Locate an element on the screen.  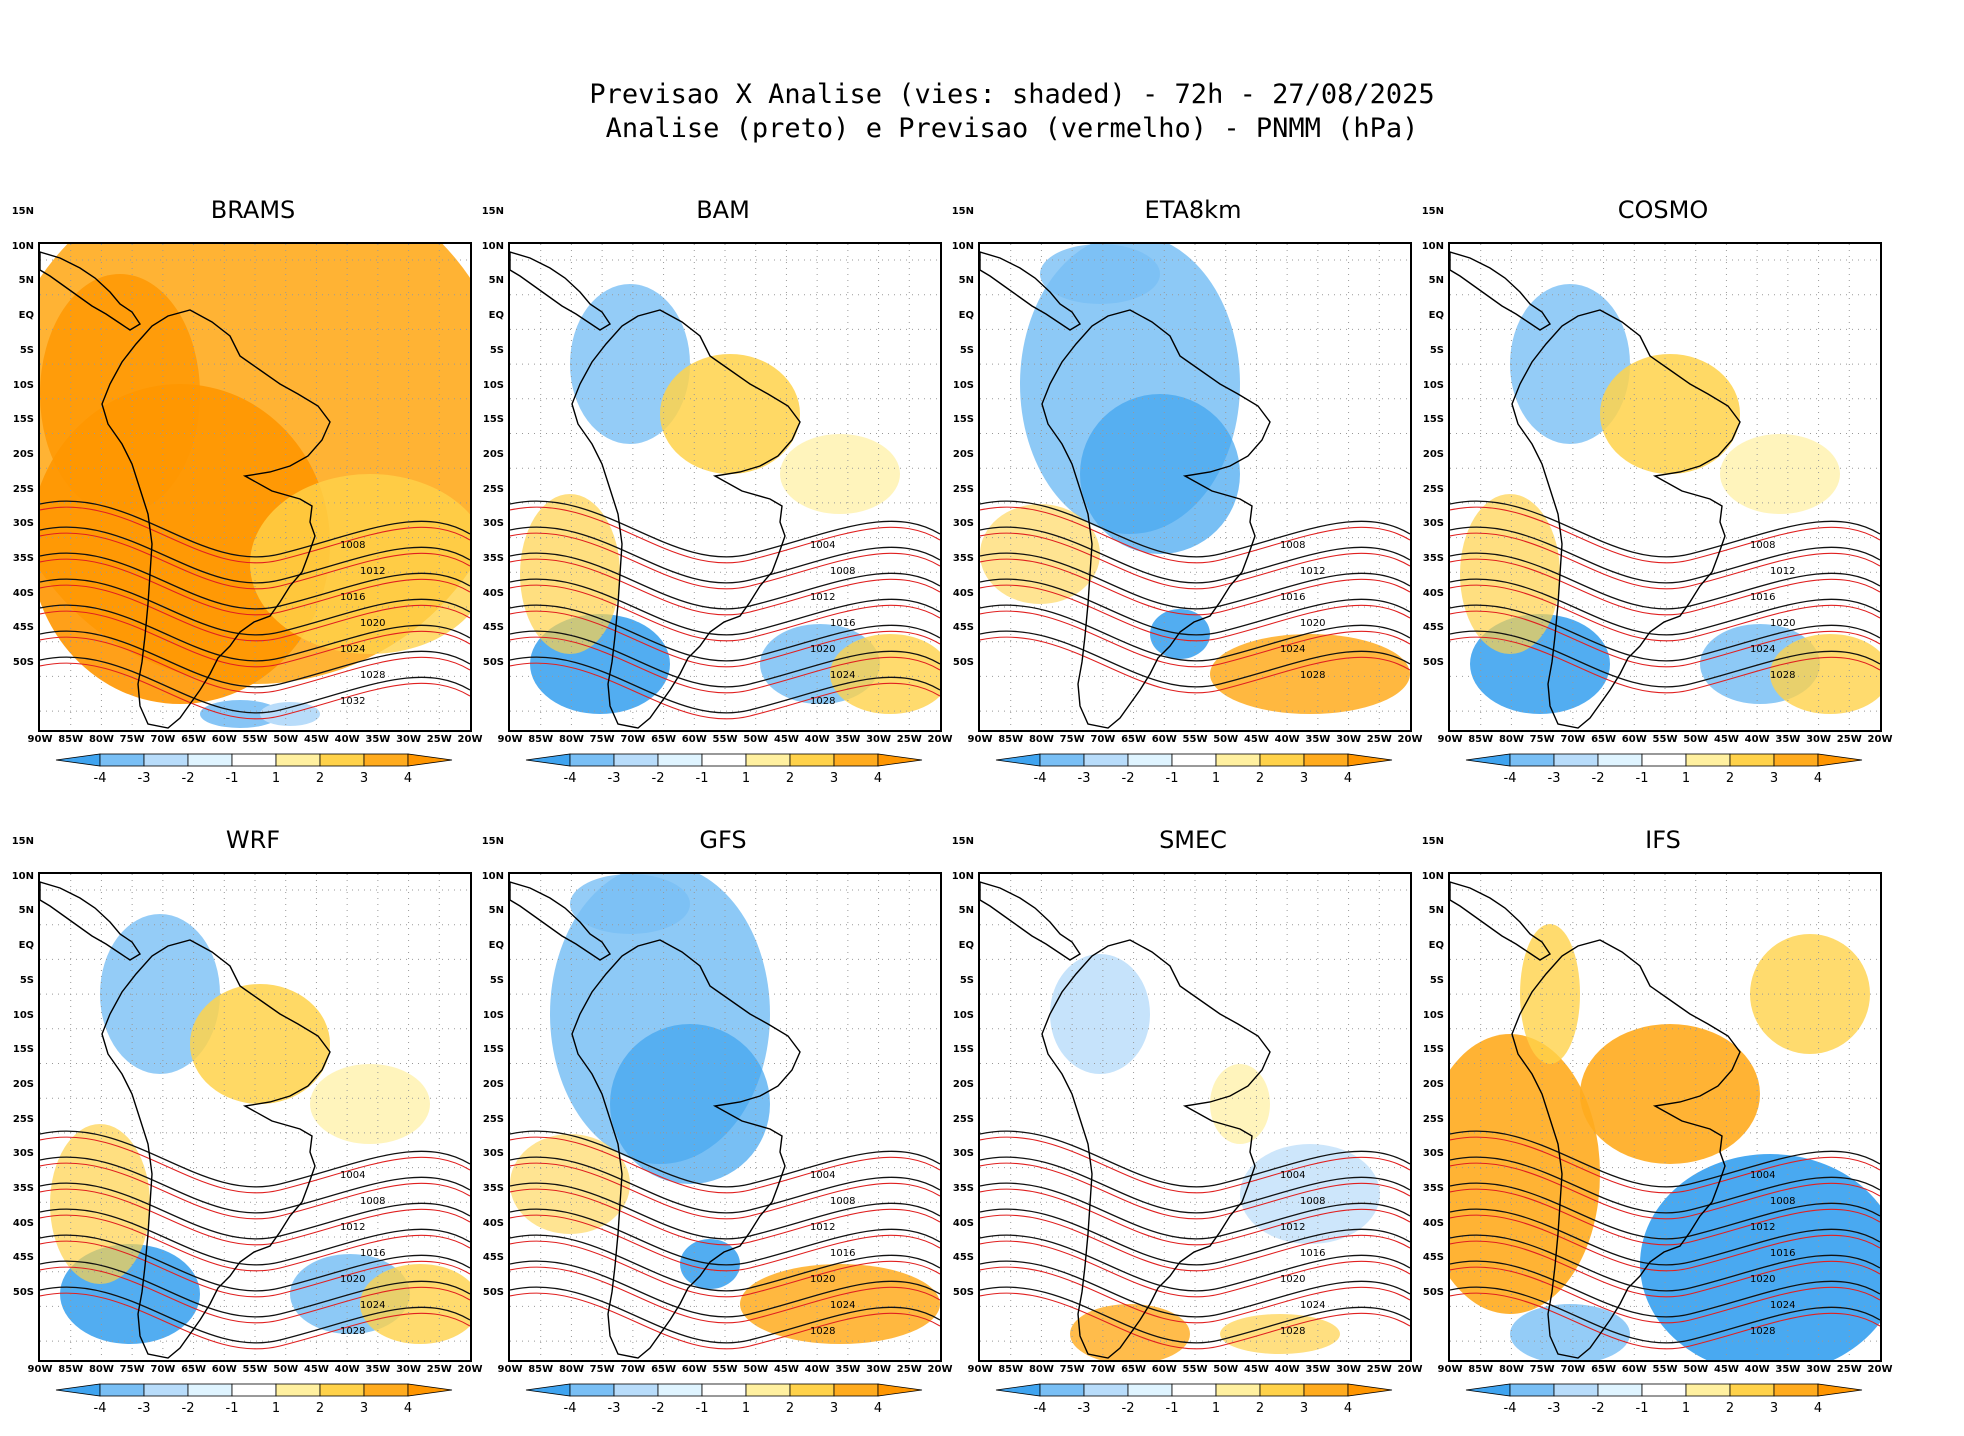
map-canvas: 1004 1008 1012 1016 1020 1024 1028 is located at coordinates (1665, 1117).